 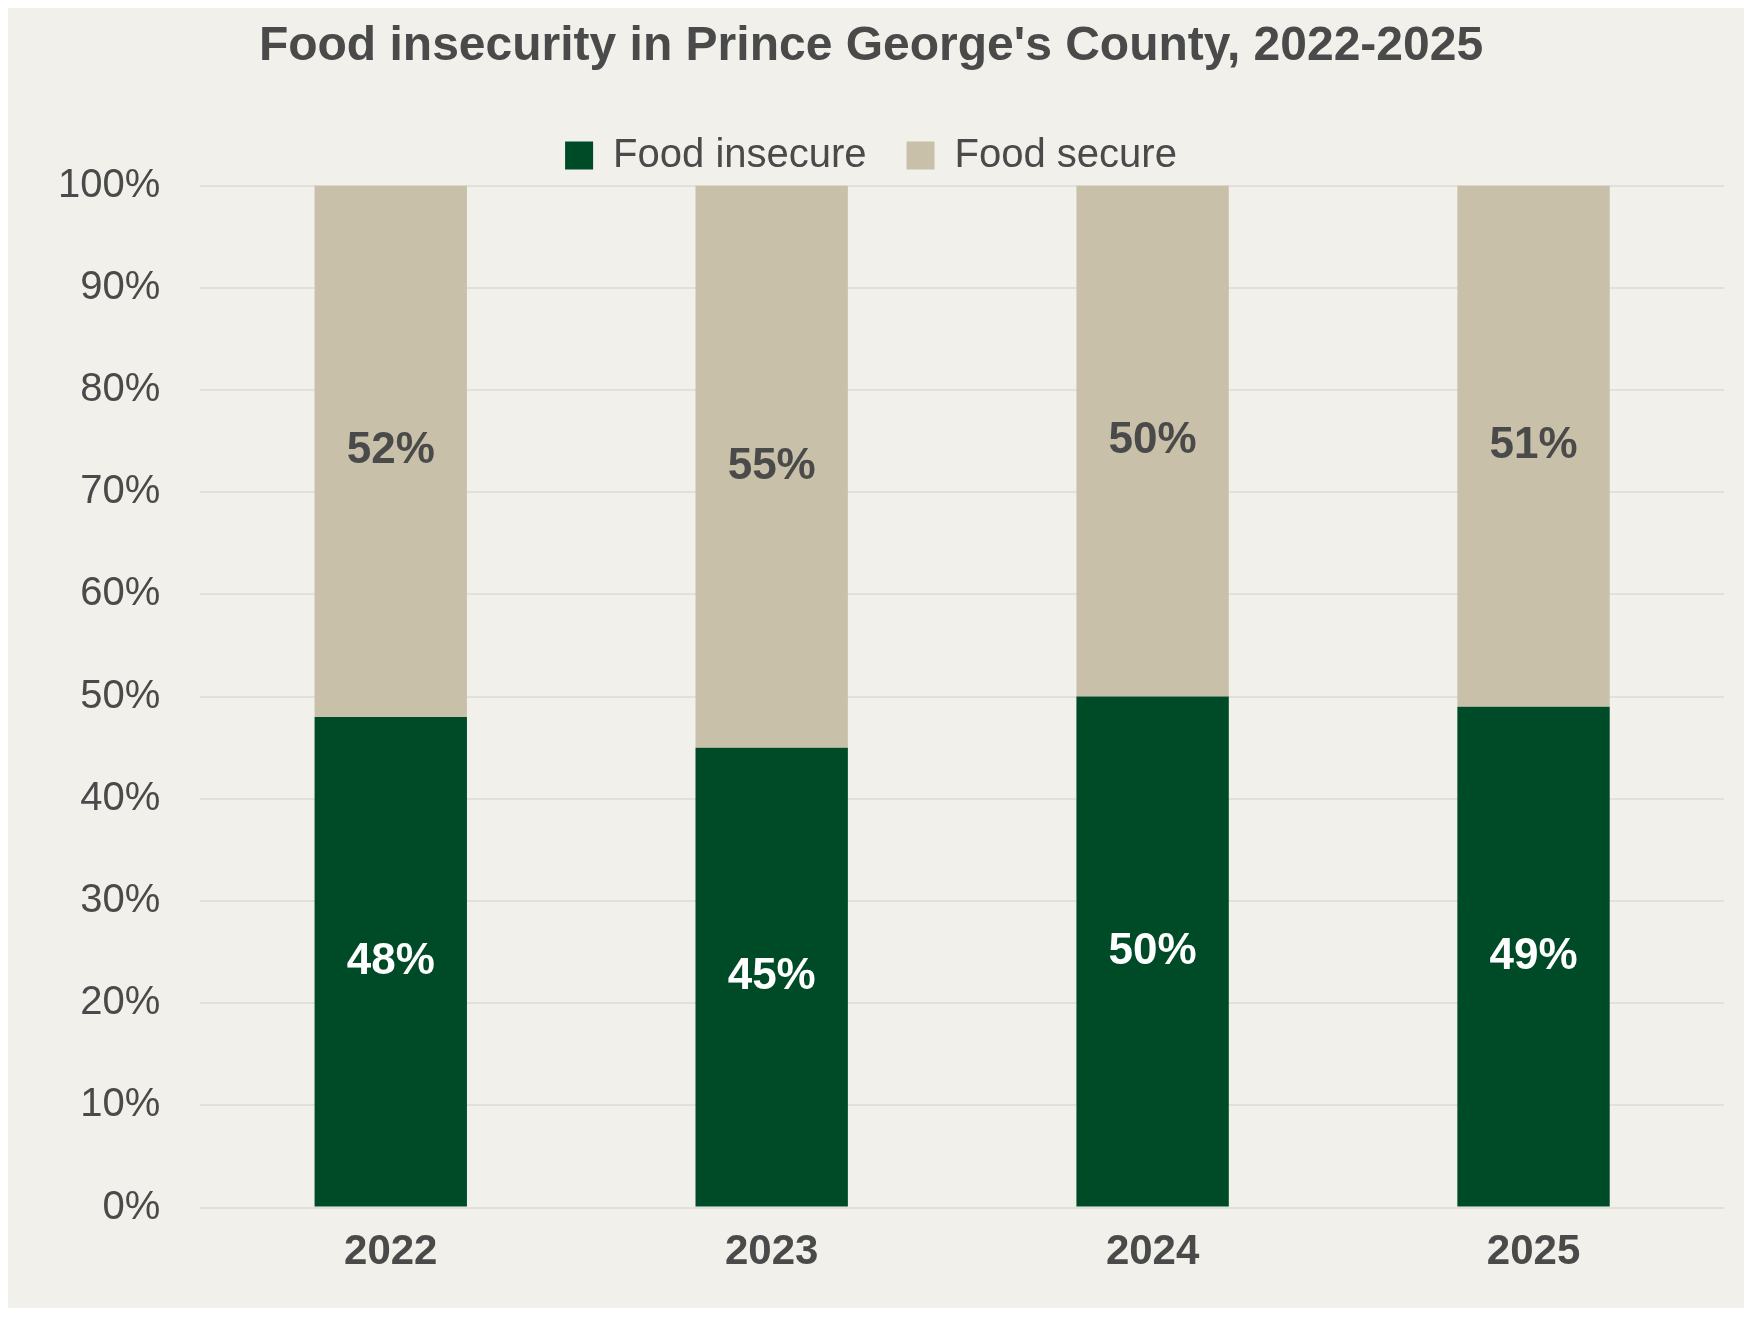 What do you see at coordinates (120, 387) in the screenshot?
I see `y-tick-label: 80%` at bounding box center [120, 387].